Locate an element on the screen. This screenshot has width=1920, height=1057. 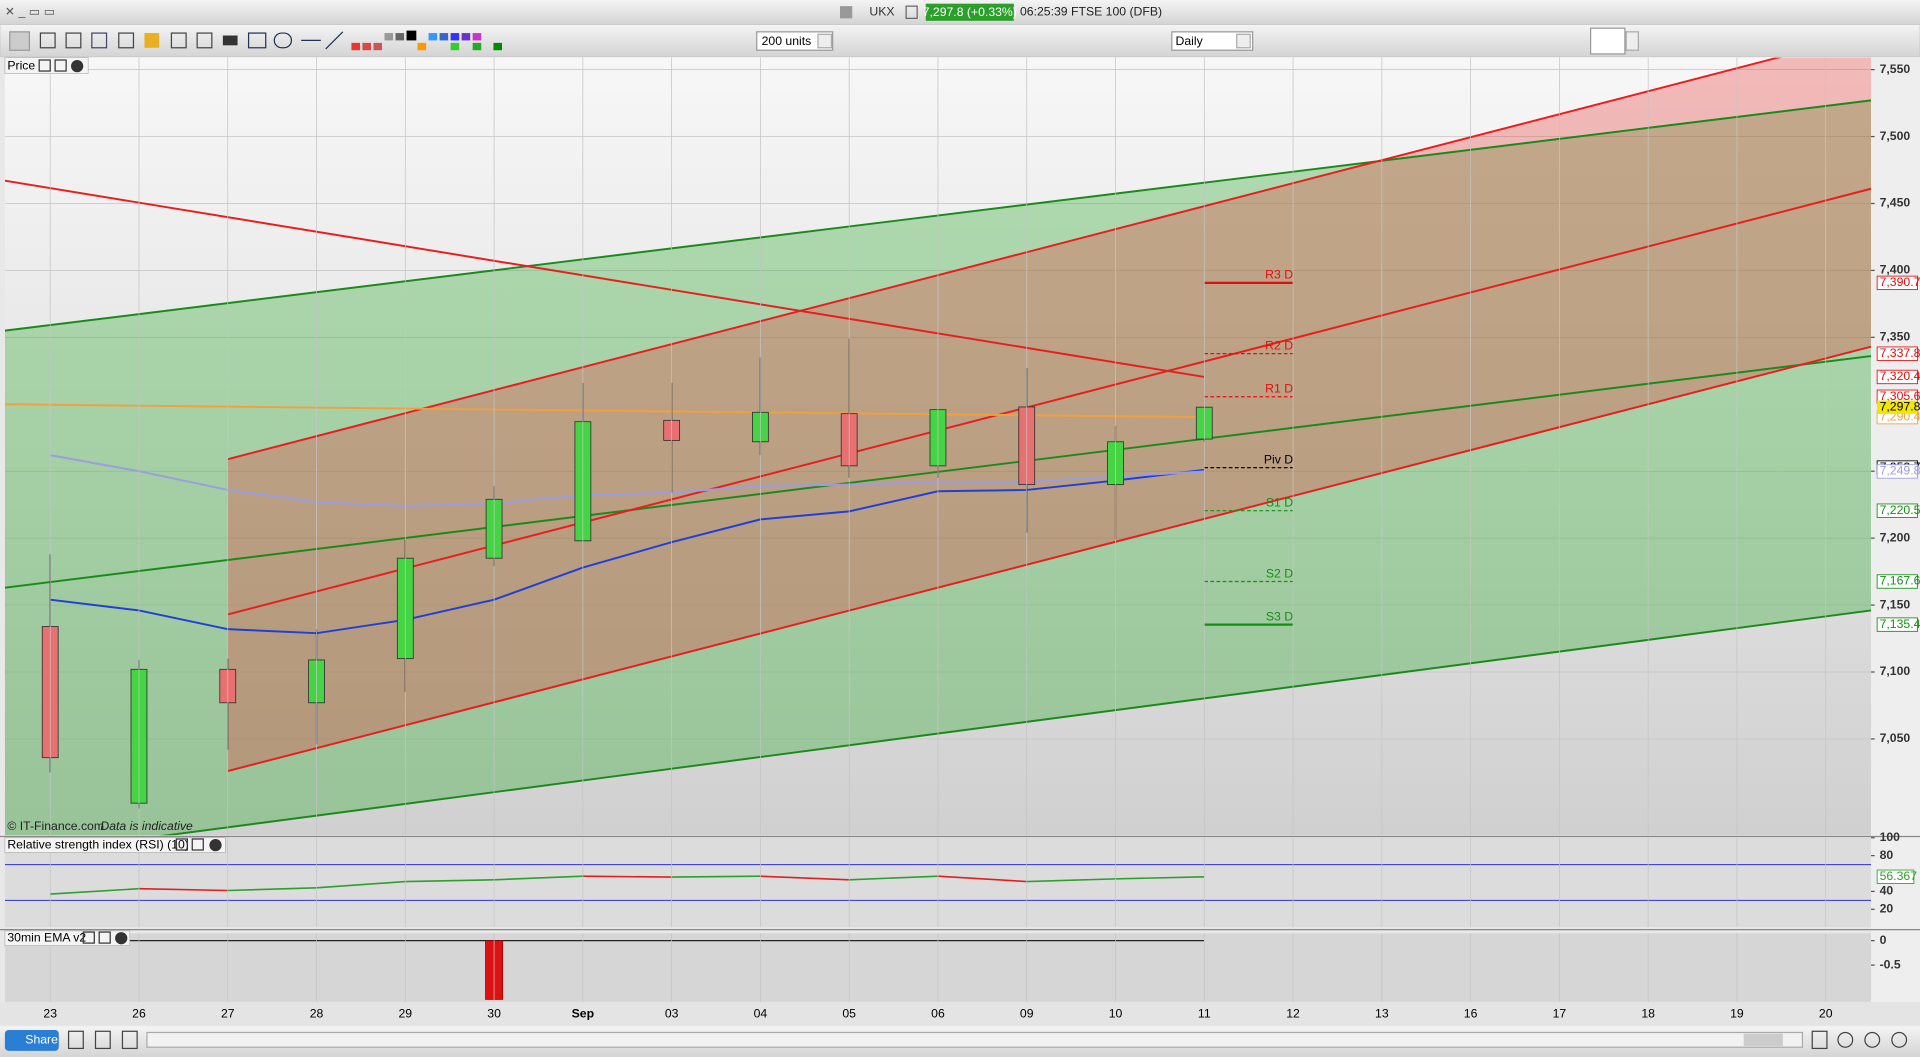
share-button is located at coordinates (31, 1040).